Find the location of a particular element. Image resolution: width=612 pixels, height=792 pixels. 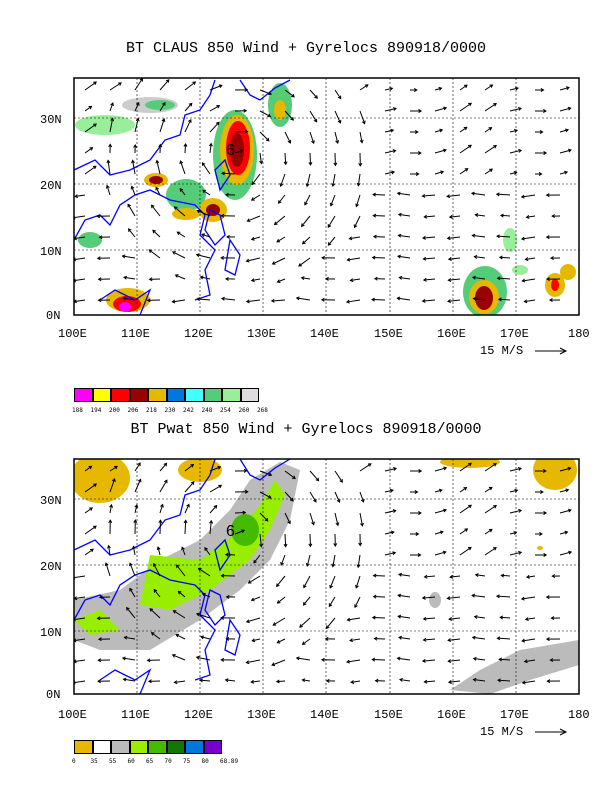

svg-text: 20N is located at coordinates (51, 186).